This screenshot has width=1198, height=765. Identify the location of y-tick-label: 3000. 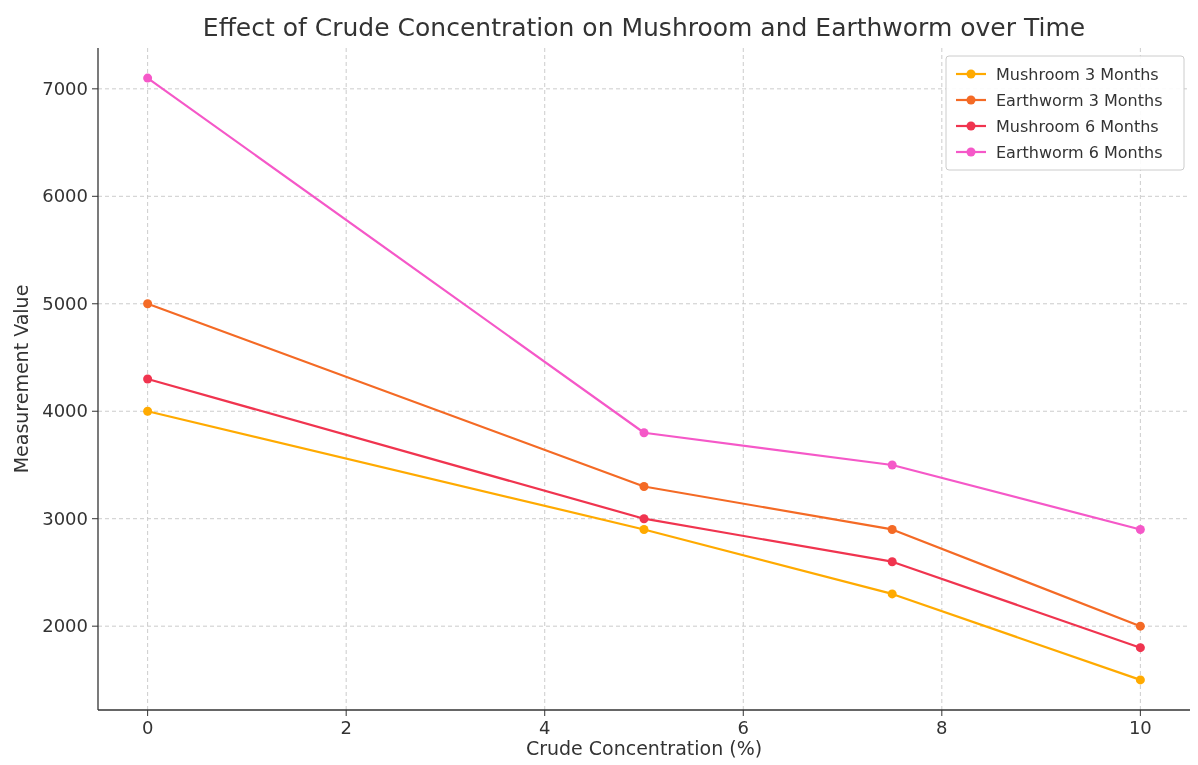
(65, 518).